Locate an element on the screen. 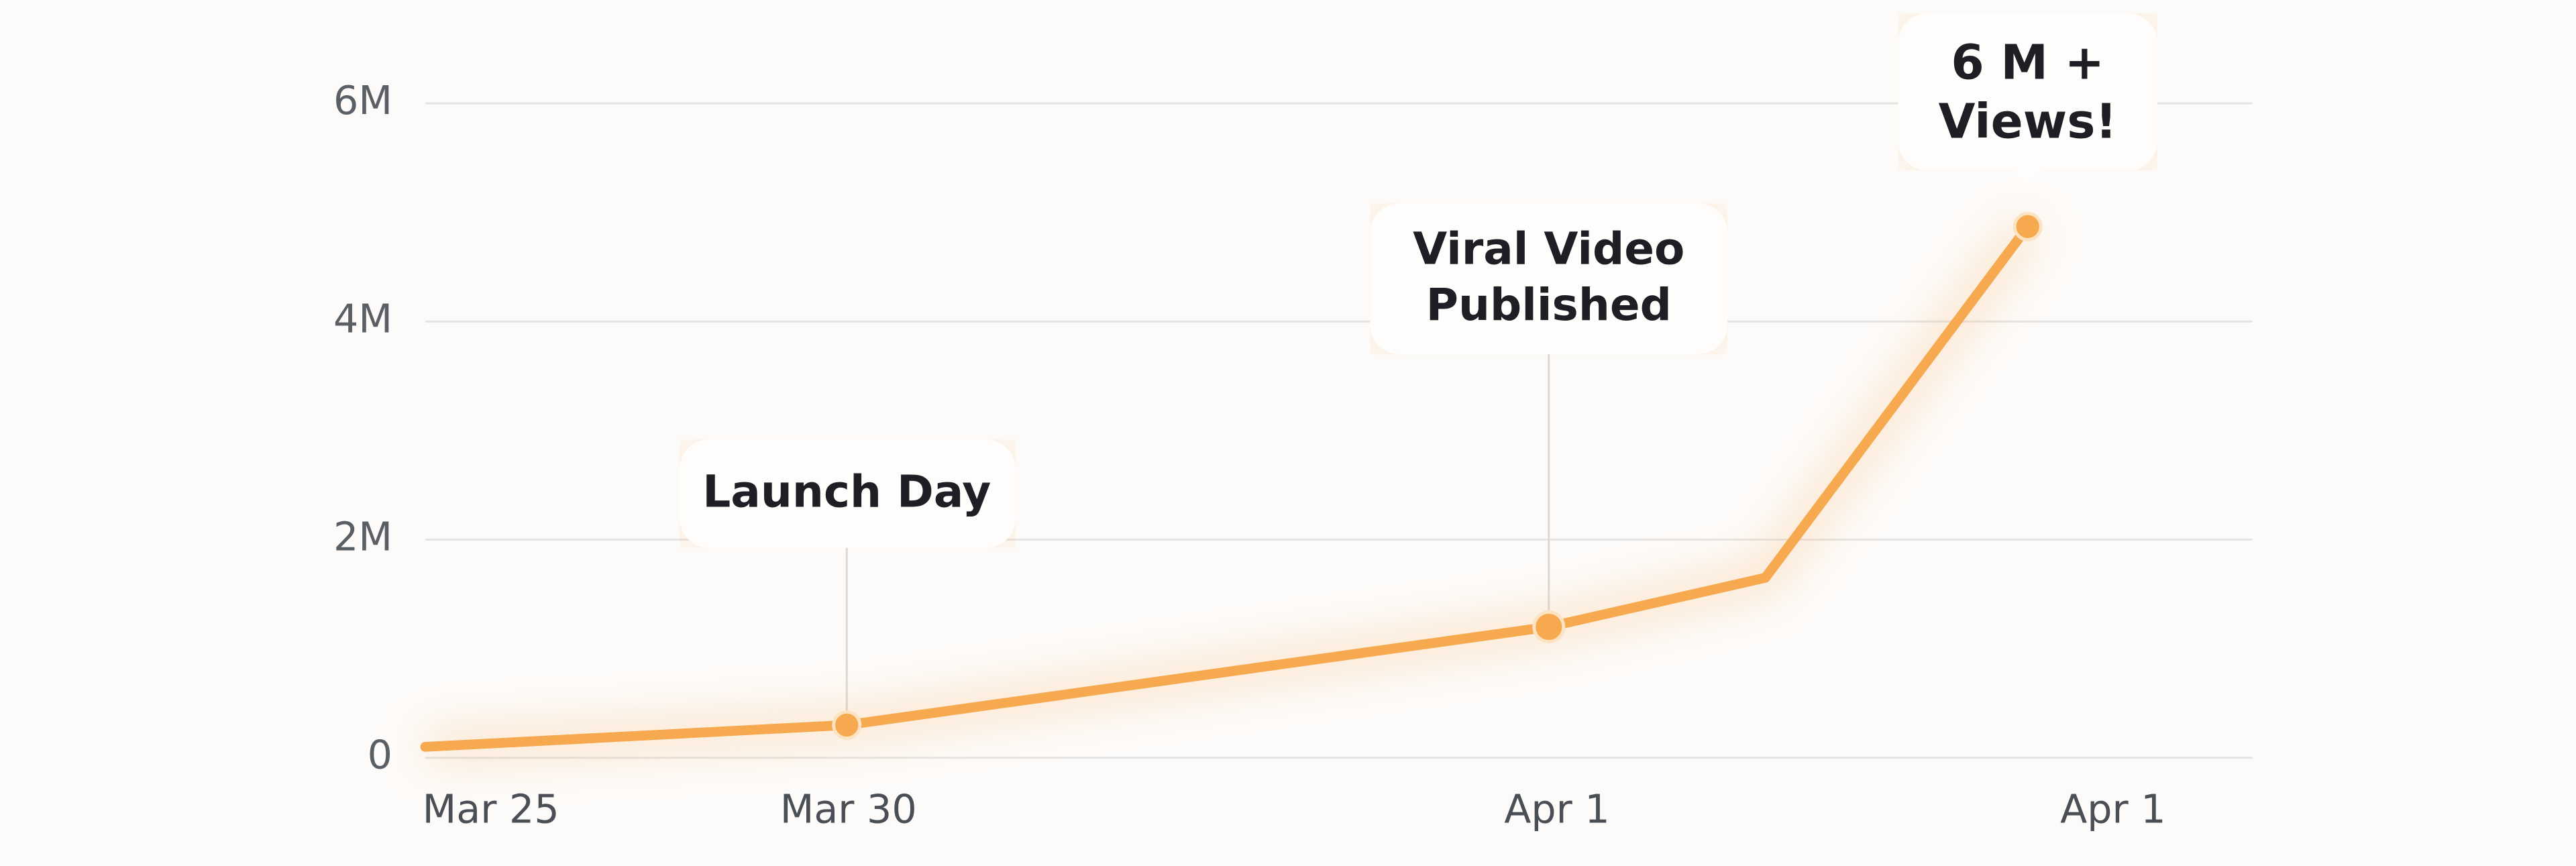  annotation: 6 M + Views! is located at coordinates (2027, 92).